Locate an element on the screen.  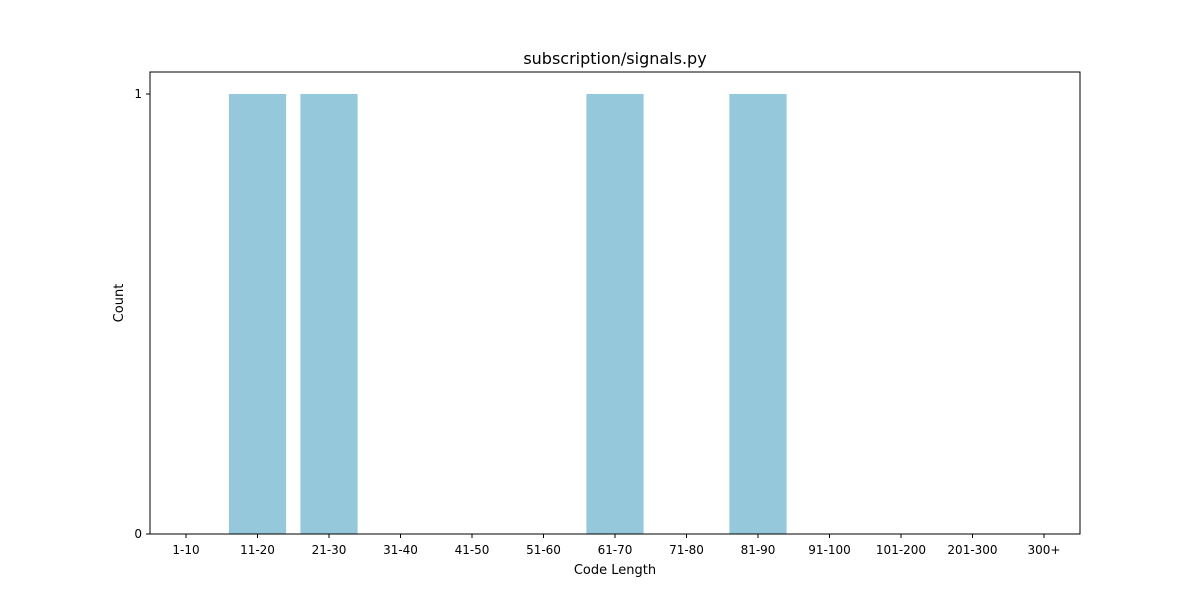
x-axis-label: Code Length is located at coordinates (615, 570).